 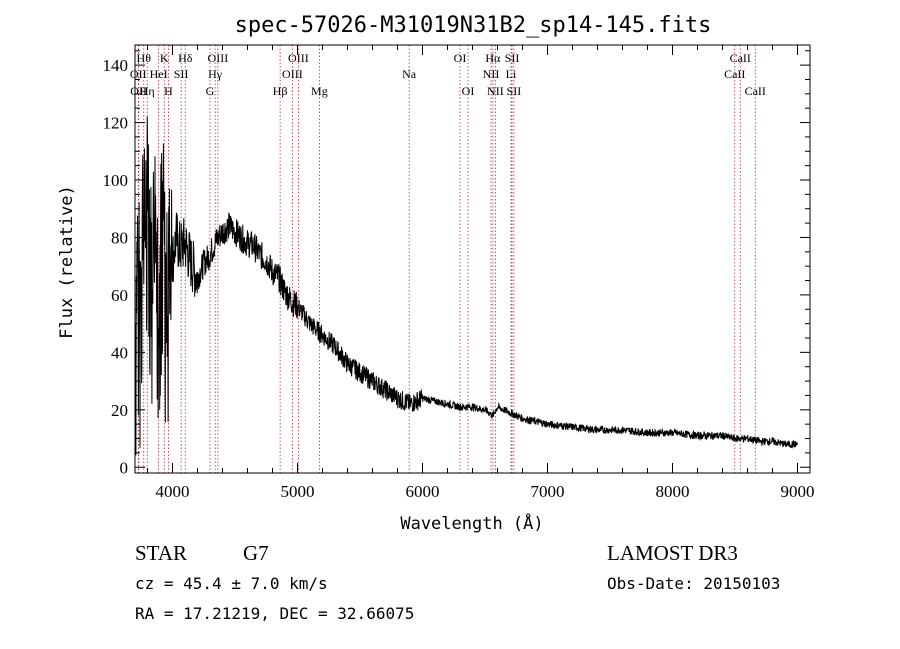 What do you see at coordinates (493, 58) in the screenshot?
I see `line-label-20: Hα` at bounding box center [493, 58].